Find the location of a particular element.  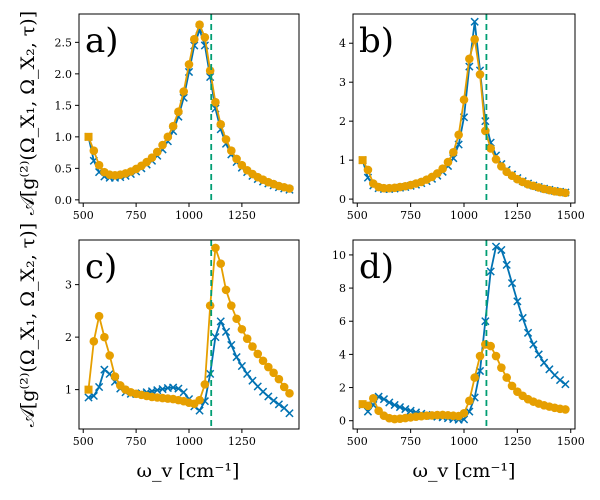

series-line-circles is located at coordinates (464, 382).